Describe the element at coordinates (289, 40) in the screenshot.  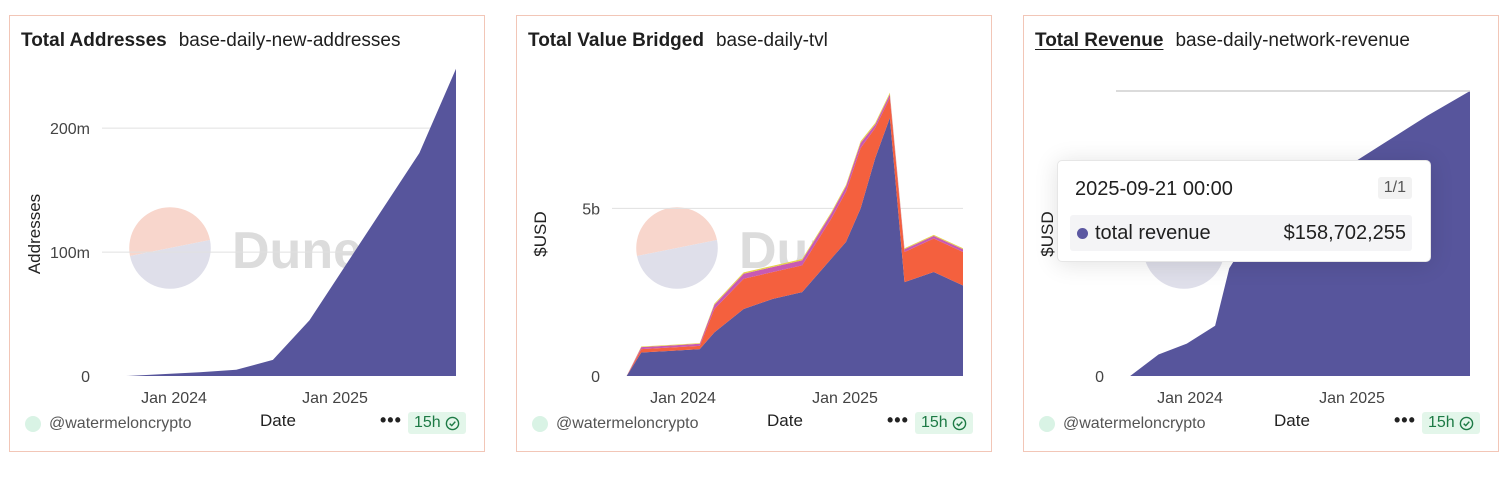
I see `query-name: base-daily-new-addresses` at that location.